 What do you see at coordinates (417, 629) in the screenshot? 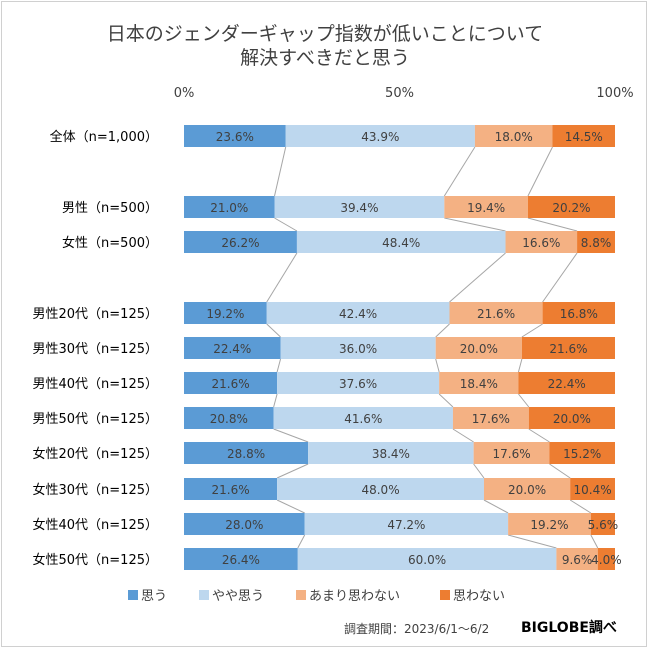
I see `survey-period: 調査期間：2023/6/1～6/2` at bounding box center [417, 629].